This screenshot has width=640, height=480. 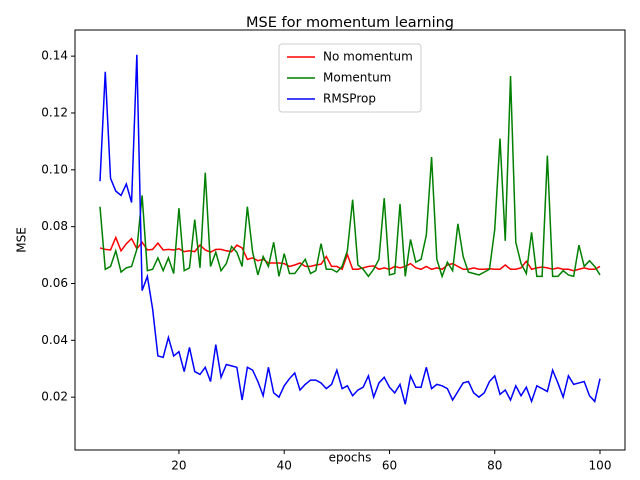 What do you see at coordinates (349, 99) in the screenshot?
I see `legend-label: RMSProp` at bounding box center [349, 99].